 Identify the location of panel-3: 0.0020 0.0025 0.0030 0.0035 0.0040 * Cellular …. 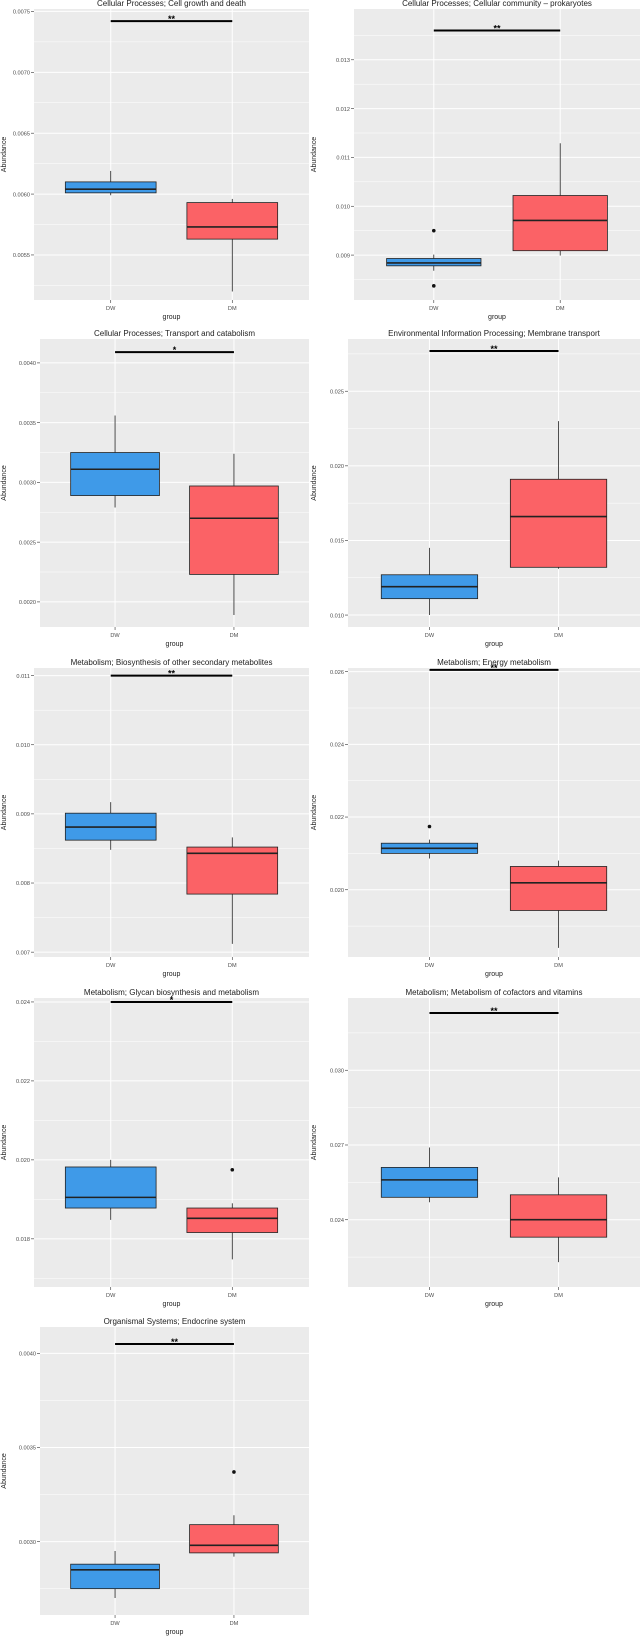
(155, 488).